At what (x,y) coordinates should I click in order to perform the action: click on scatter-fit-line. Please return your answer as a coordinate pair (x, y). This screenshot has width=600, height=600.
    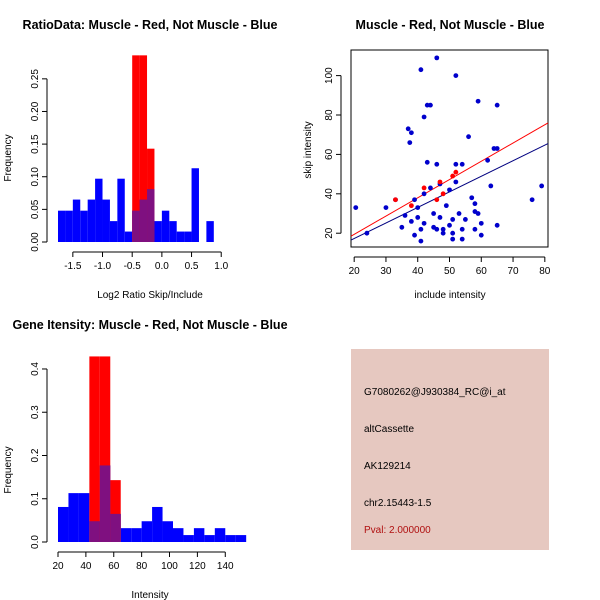
    Looking at the image, I should click on (449, 179).